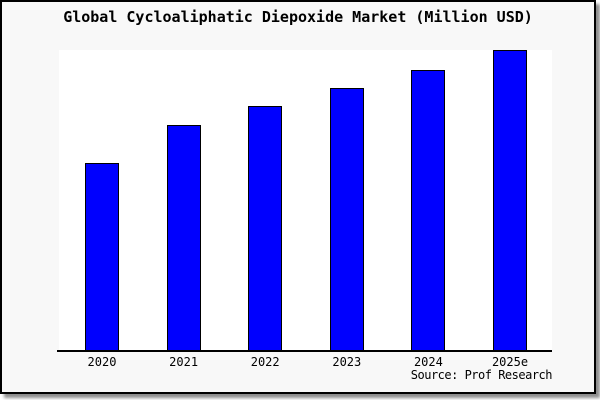 The height and width of the screenshot is (400, 600). I want to click on x-tick-label: 2023, so click(347, 362).